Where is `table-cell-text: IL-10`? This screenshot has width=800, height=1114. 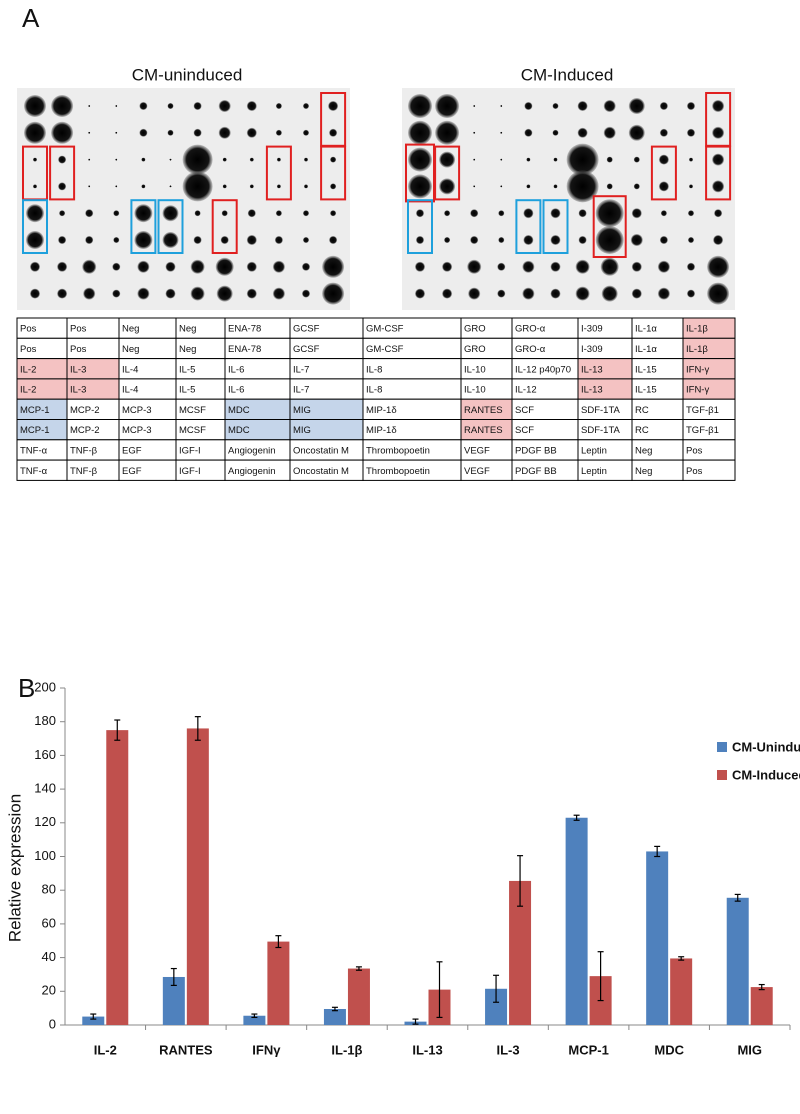
table-cell-text: IL-10 is located at coordinates (475, 369).